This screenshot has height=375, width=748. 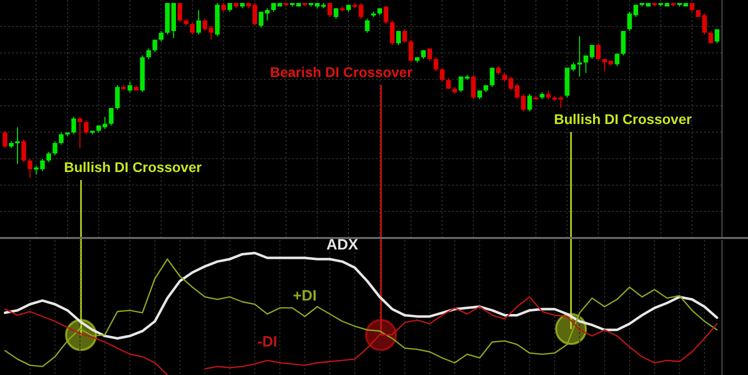 What do you see at coordinates (342, 245) in the screenshot?
I see `series-label: ADX` at bounding box center [342, 245].